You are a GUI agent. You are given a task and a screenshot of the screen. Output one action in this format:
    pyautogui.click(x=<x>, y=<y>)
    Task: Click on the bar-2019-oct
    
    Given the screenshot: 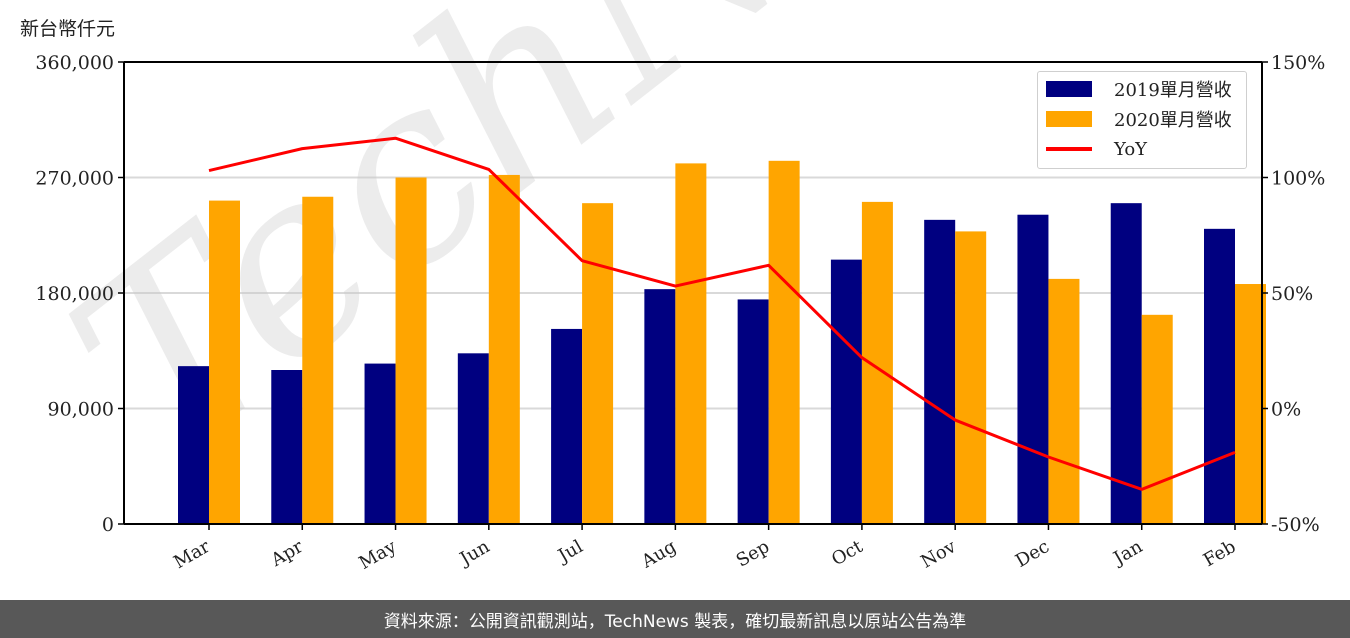 What is the action you would take?
    pyautogui.click(x=846, y=391)
    